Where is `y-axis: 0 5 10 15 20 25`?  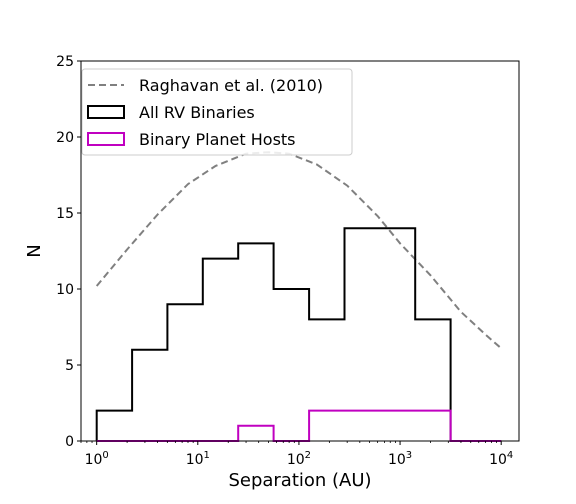
y-axis: 0 5 10 15 20 25 is located at coordinates (68, 252).